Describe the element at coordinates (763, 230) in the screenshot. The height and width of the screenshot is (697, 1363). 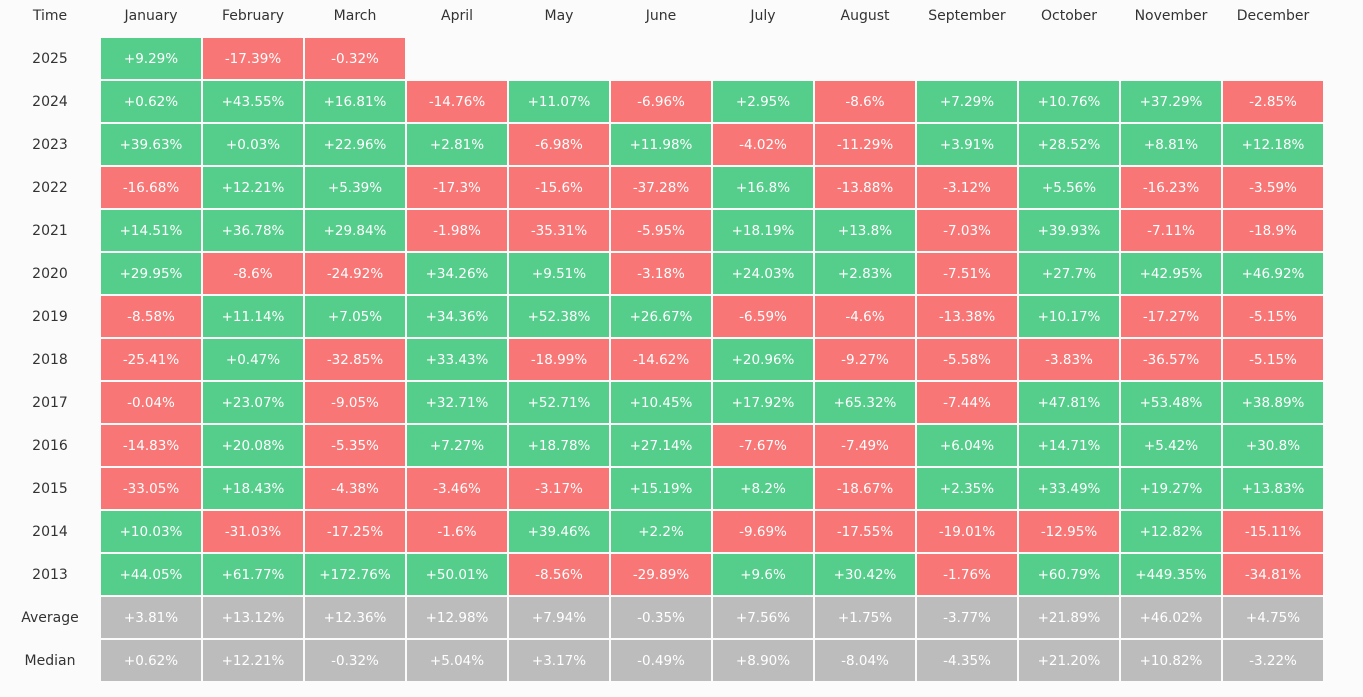
I see `return-cell: +18.19%` at that location.